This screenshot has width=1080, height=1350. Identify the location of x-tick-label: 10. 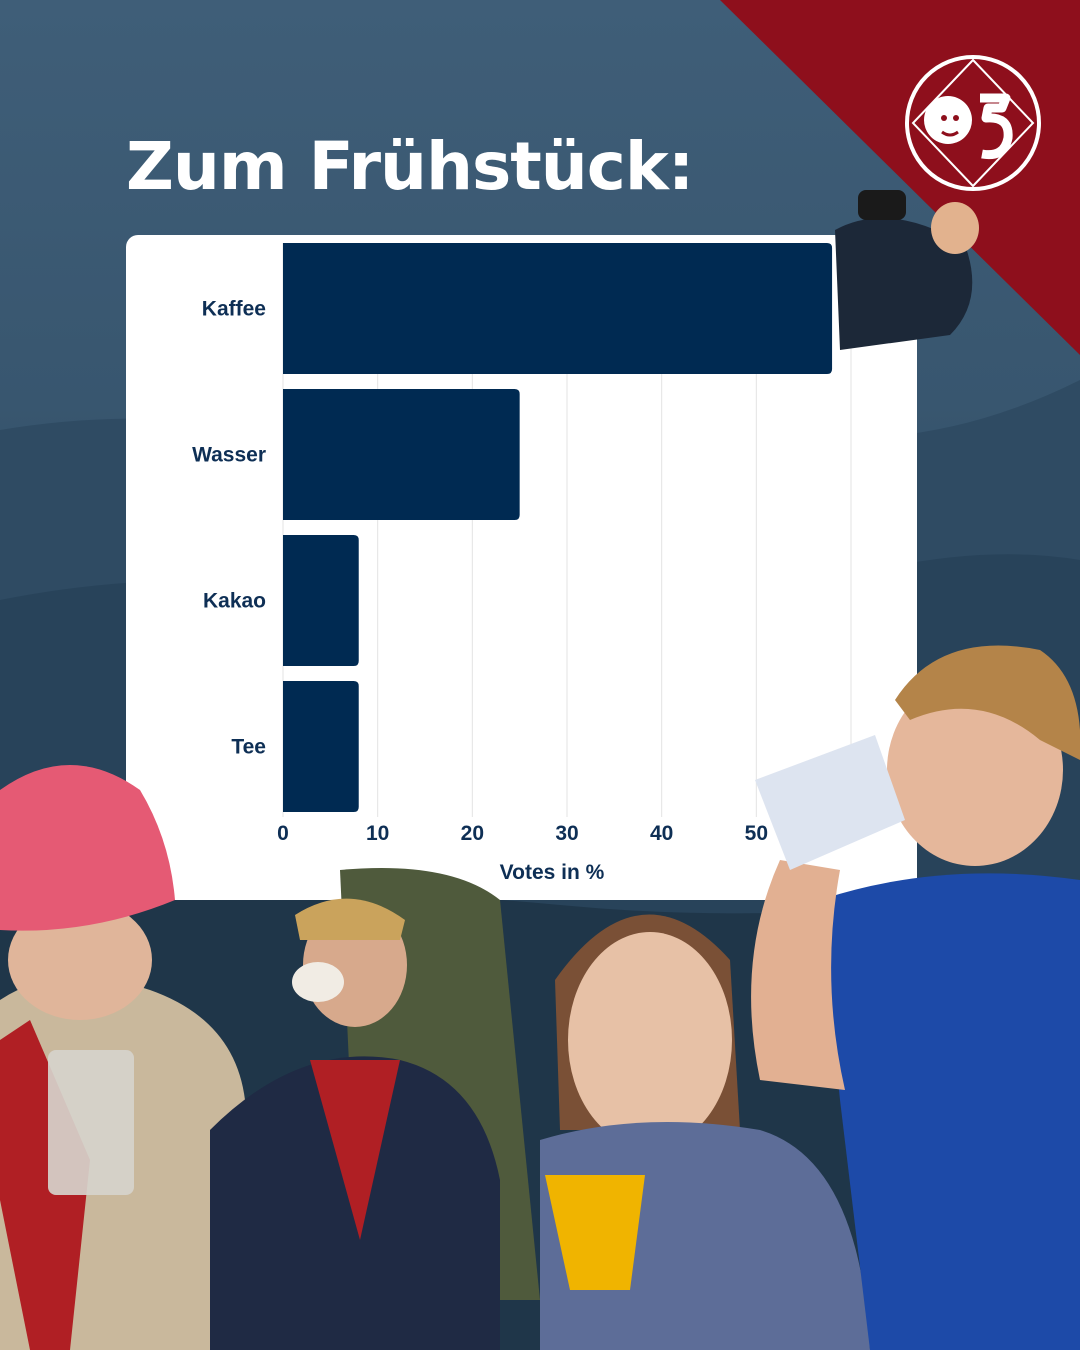
(377, 833).